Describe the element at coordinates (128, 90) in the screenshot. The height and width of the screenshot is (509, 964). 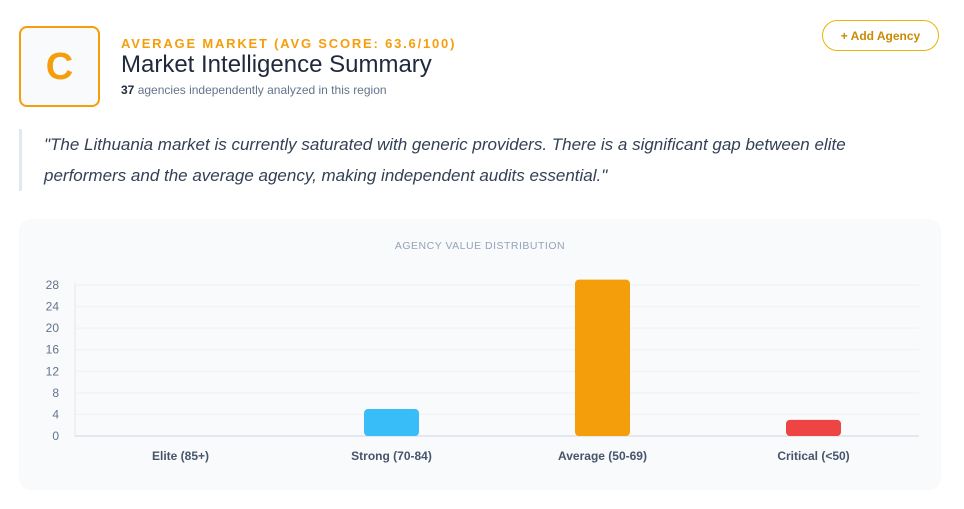
I see `agency-count: 37` at that location.